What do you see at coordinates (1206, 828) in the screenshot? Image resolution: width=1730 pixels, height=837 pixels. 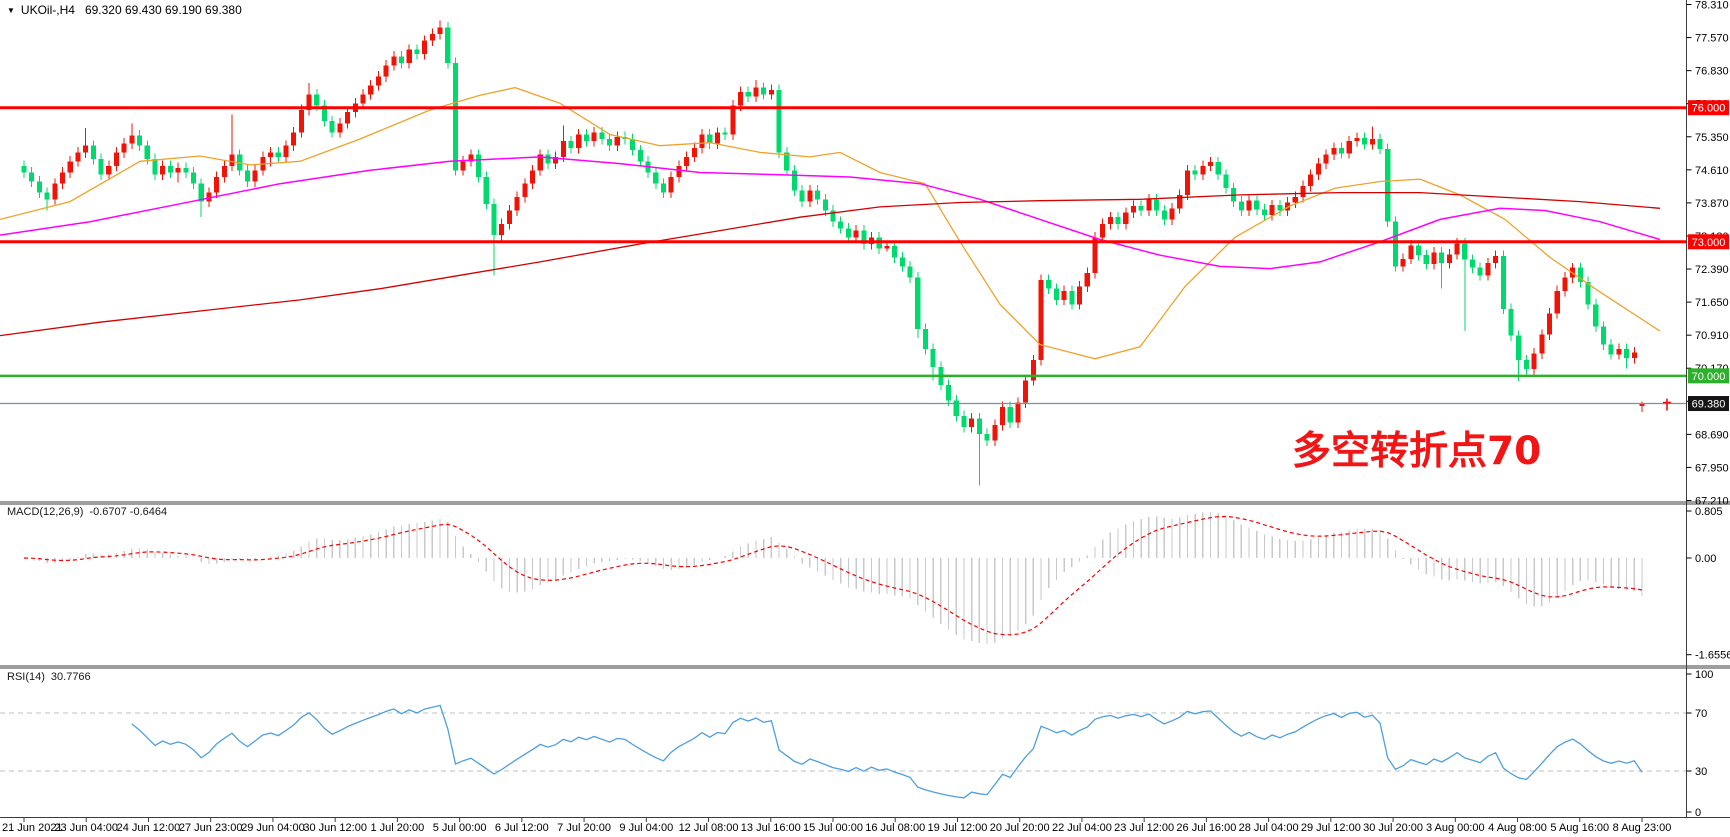 I see `time-axis-label: 26 Jul 16:00` at bounding box center [1206, 828].